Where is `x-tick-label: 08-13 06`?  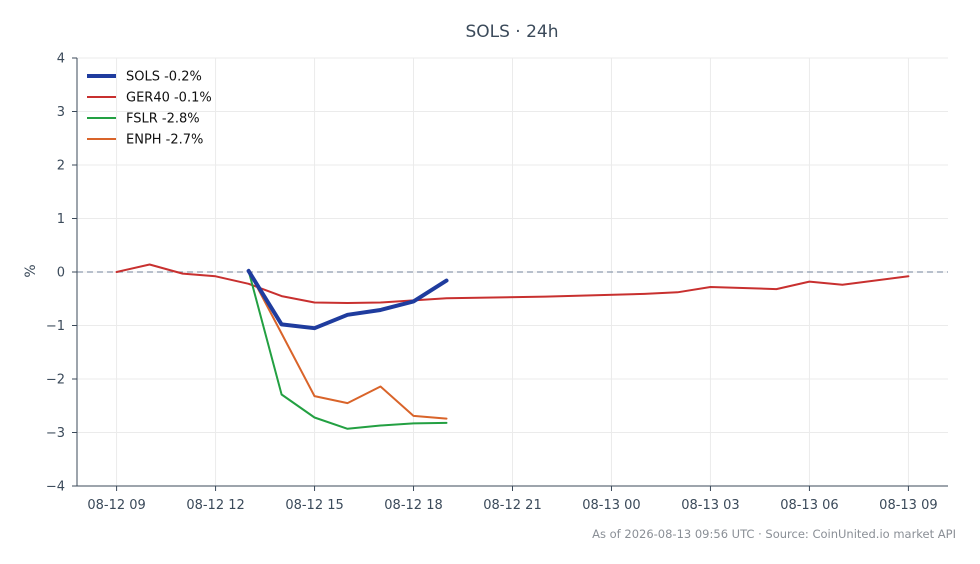 x-tick-label: 08-13 06 is located at coordinates (809, 505).